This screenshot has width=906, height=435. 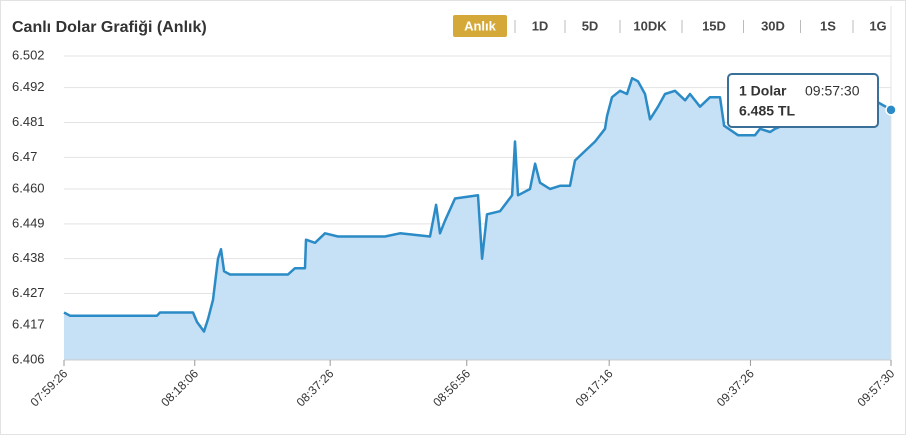 What do you see at coordinates (28, 187) in the screenshot?
I see `y-tick-label: 6.460` at bounding box center [28, 187].